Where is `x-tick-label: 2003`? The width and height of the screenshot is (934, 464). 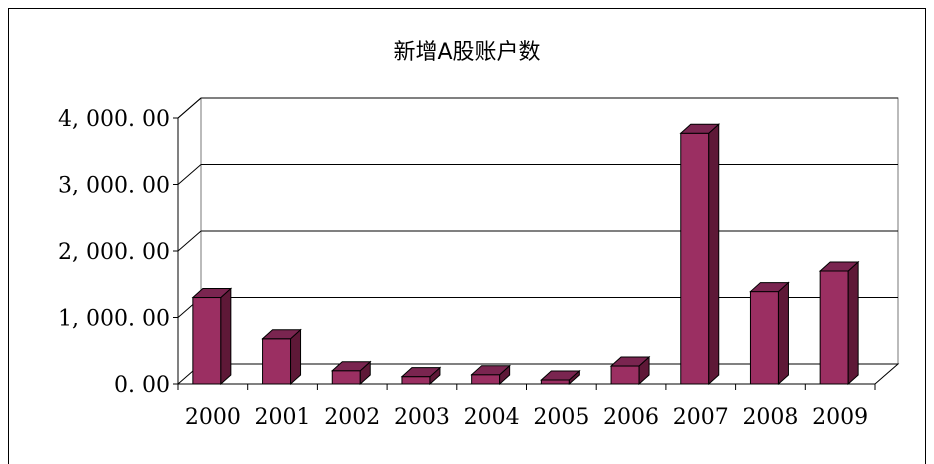 x-tick-label: 2003 is located at coordinates (422, 417).